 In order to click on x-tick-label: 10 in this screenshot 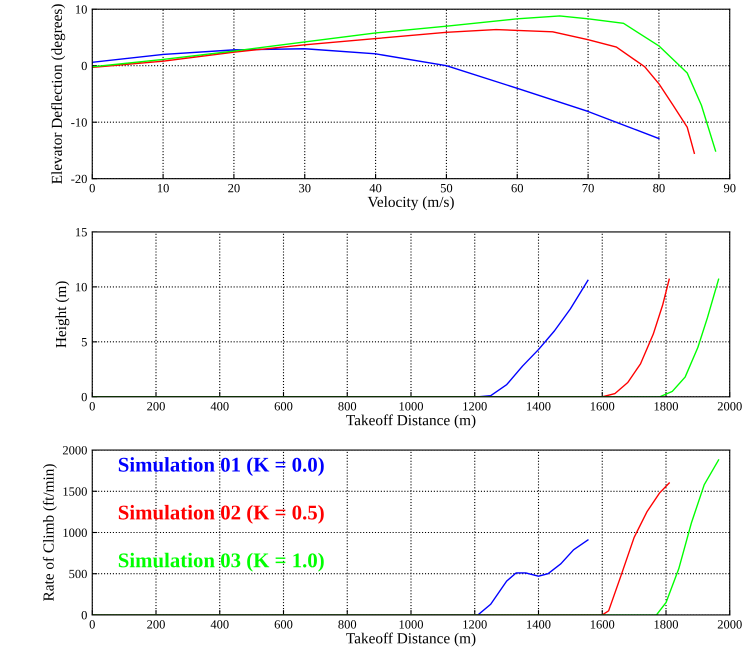, I will do `click(163, 188)`.